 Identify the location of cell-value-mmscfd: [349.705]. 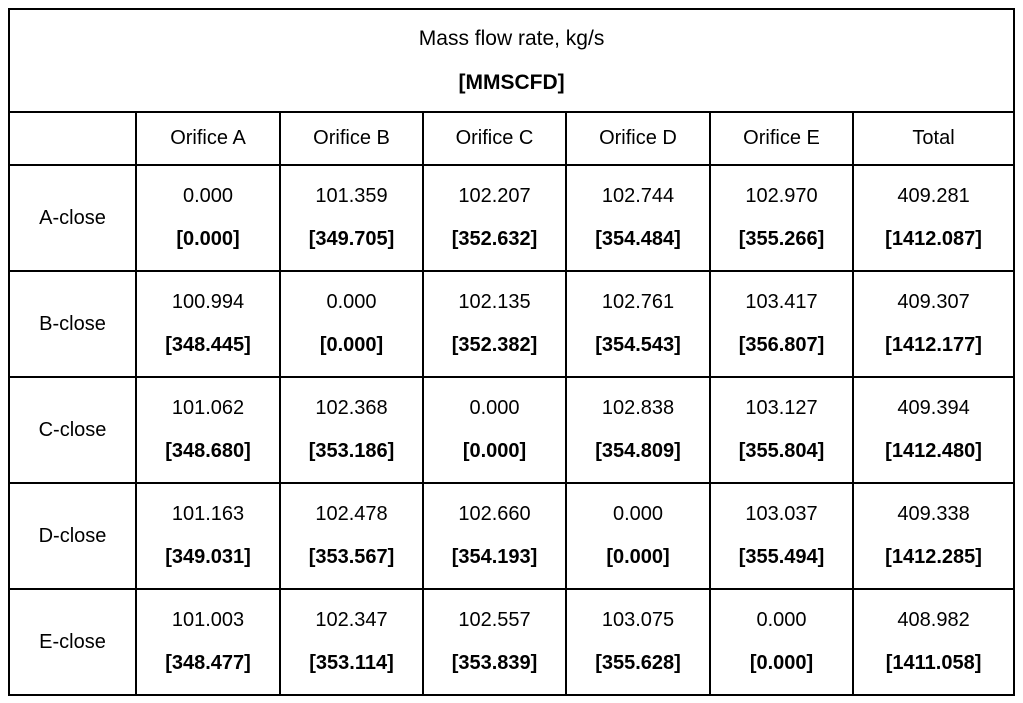
(351, 239).